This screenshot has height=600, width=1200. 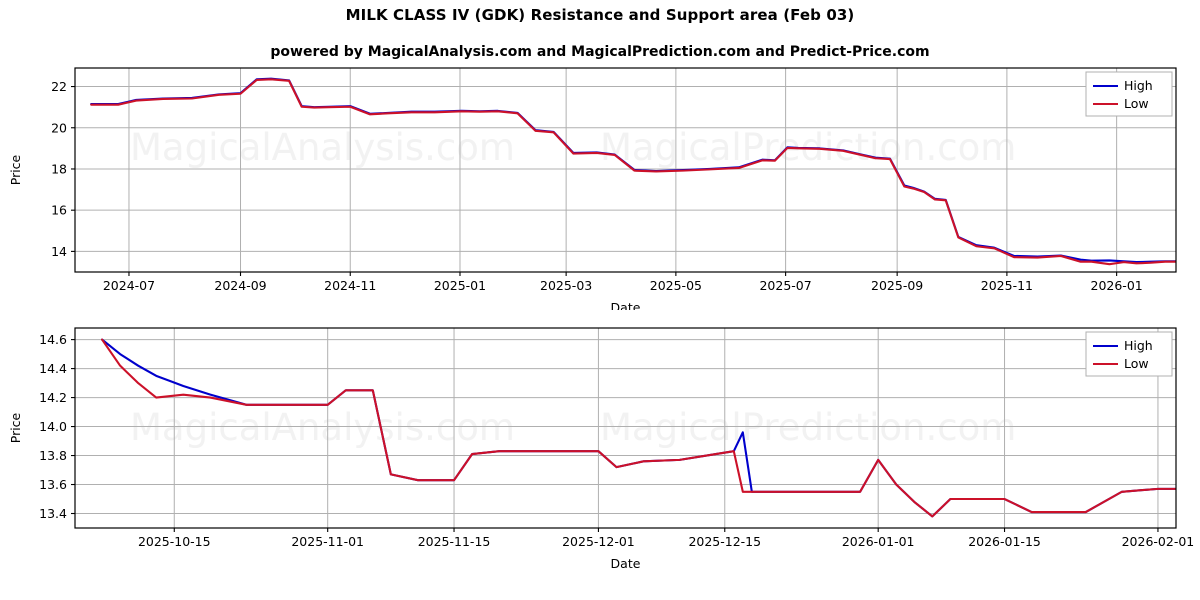 What do you see at coordinates (350, 285) in the screenshot?
I see `x-tick-label: 2024-11` at bounding box center [350, 285].